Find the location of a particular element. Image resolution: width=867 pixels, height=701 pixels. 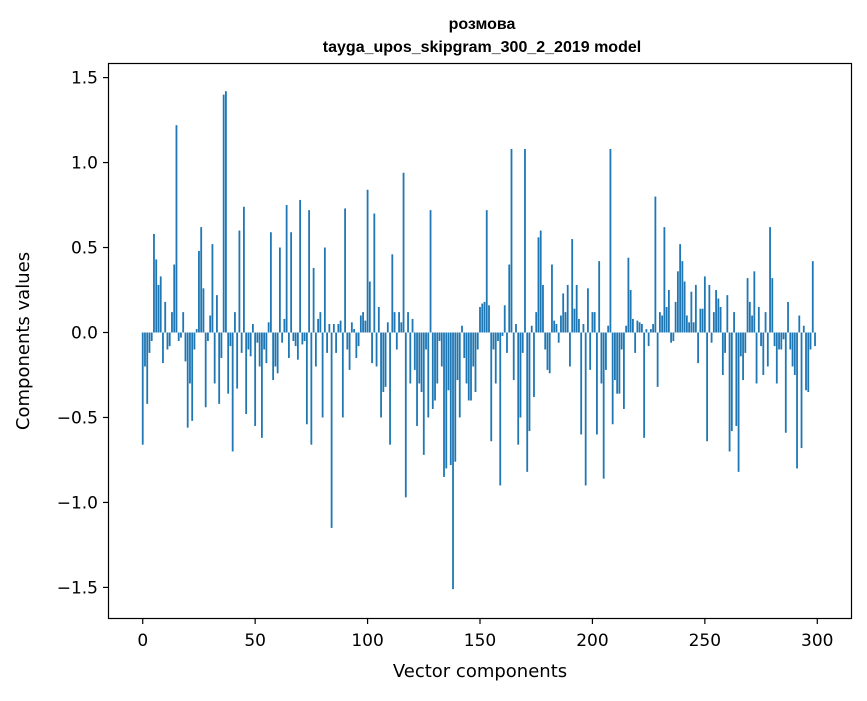

x-tick-label: 100 is located at coordinates (367, 641).